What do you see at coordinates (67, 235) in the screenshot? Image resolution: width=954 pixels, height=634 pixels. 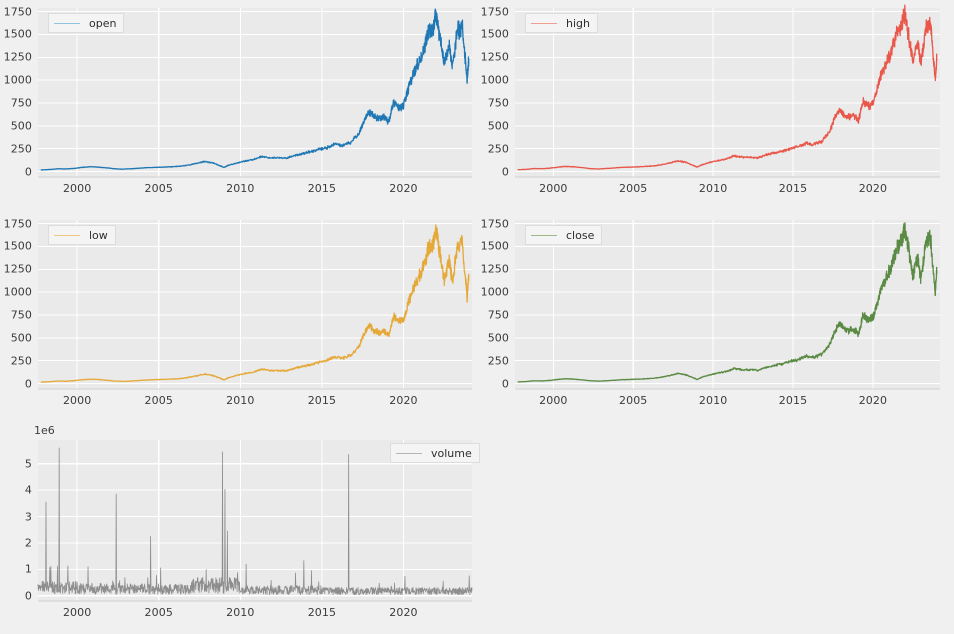 I see `legend-swatch-low` at bounding box center [67, 235].